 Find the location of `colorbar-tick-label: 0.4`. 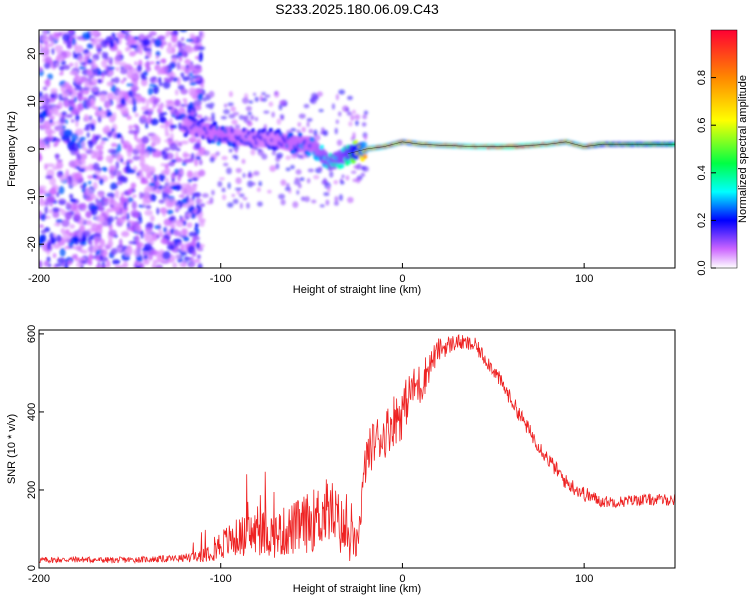

colorbar-tick-label: 0.4 is located at coordinates (702, 172).